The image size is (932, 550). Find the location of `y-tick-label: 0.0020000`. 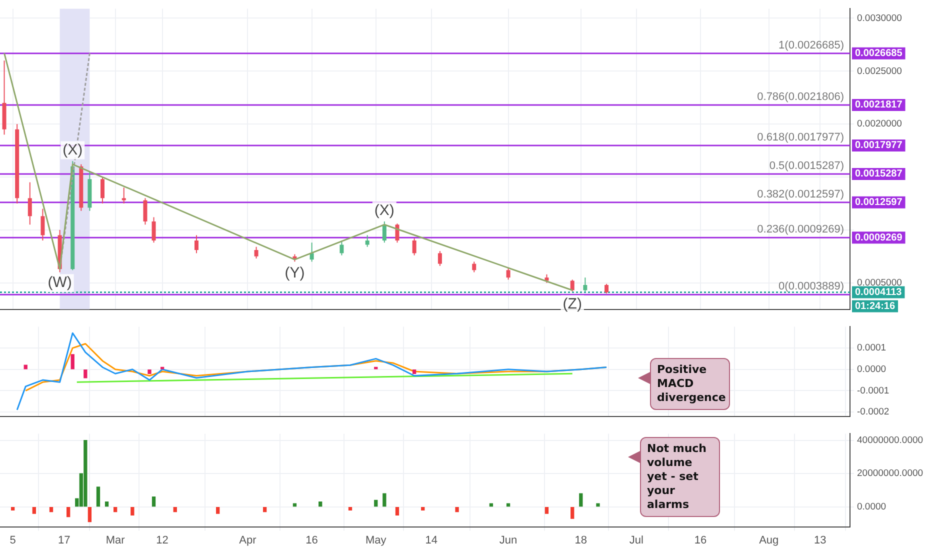

y-tick-label: 0.0020000 is located at coordinates (879, 124).